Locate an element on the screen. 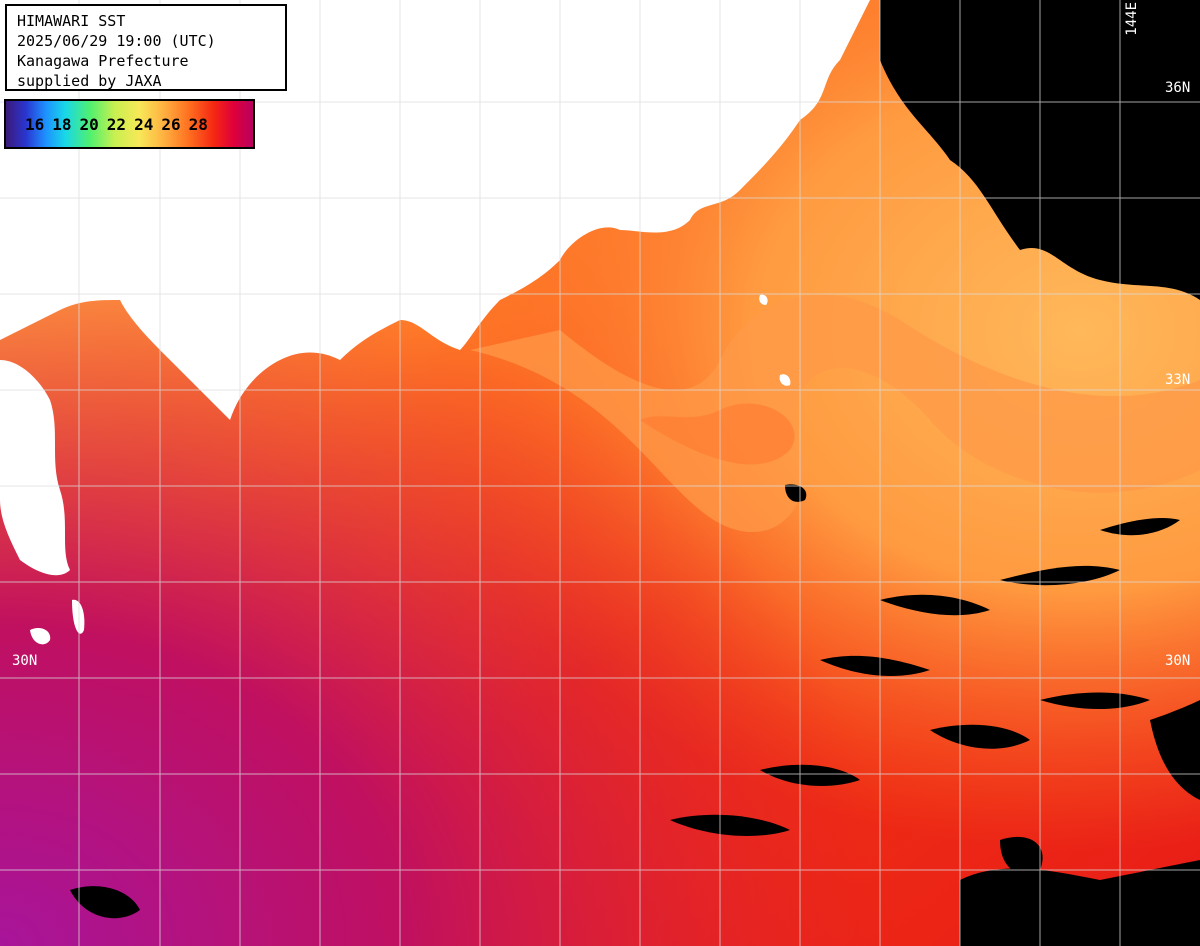 This screenshot has width=1200, height=946. cloud-se3 is located at coordinates (1021, 855).